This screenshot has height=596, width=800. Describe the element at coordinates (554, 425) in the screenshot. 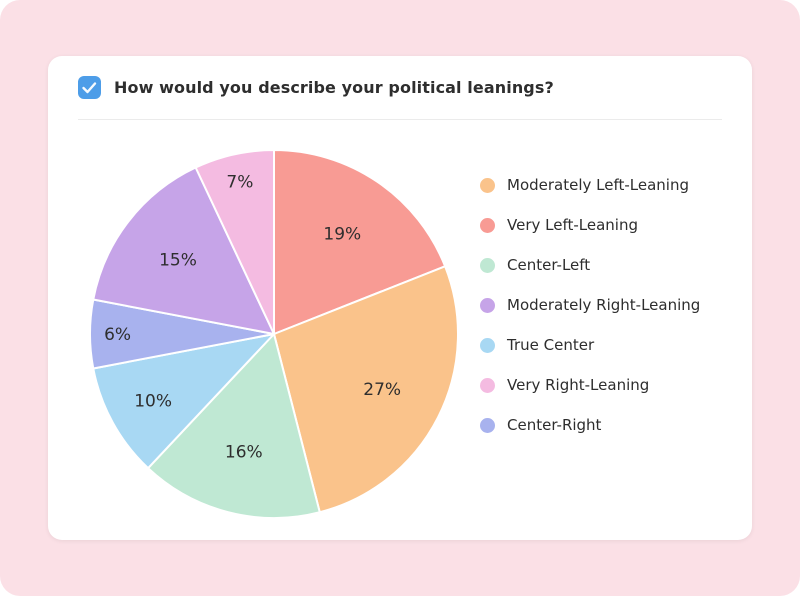

I see `legend-label: Center-Right` at that location.